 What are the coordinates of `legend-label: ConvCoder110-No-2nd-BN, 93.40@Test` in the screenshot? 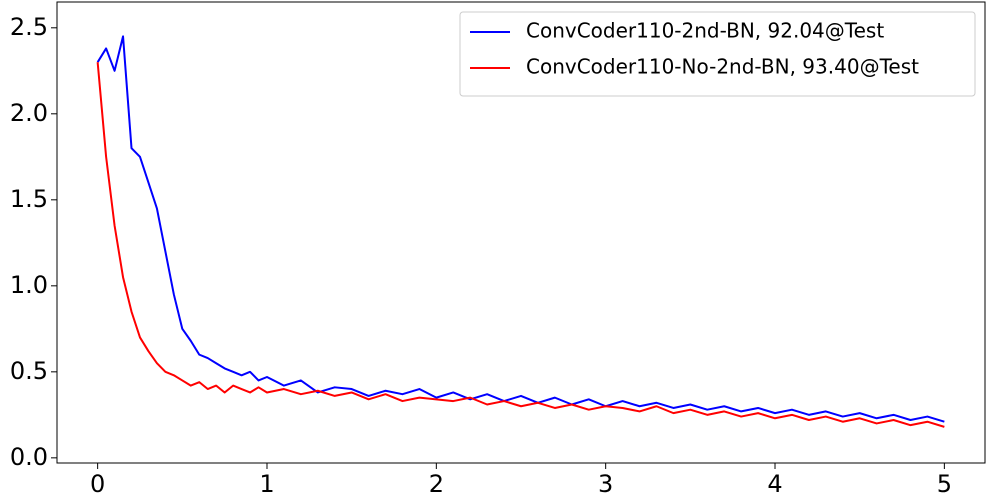 It's located at (722, 67).